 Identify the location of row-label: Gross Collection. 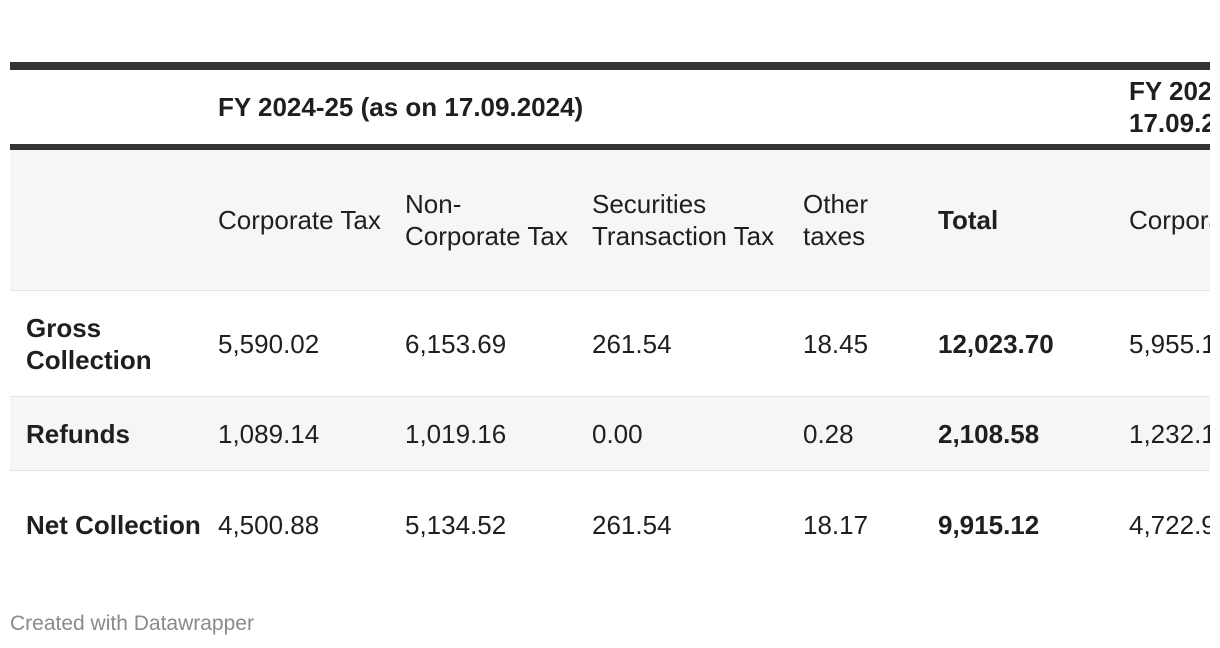
(89, 343).